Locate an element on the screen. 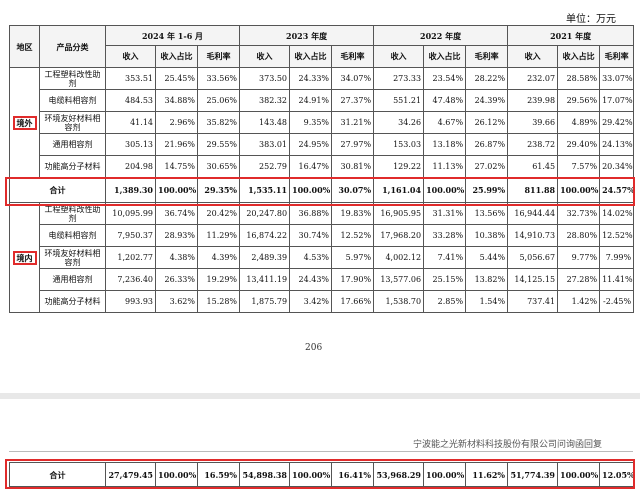 Image resolution: width=640 pixels, height=493 pixels. value-cell: 29.42% is located at coordinates (617, 122).